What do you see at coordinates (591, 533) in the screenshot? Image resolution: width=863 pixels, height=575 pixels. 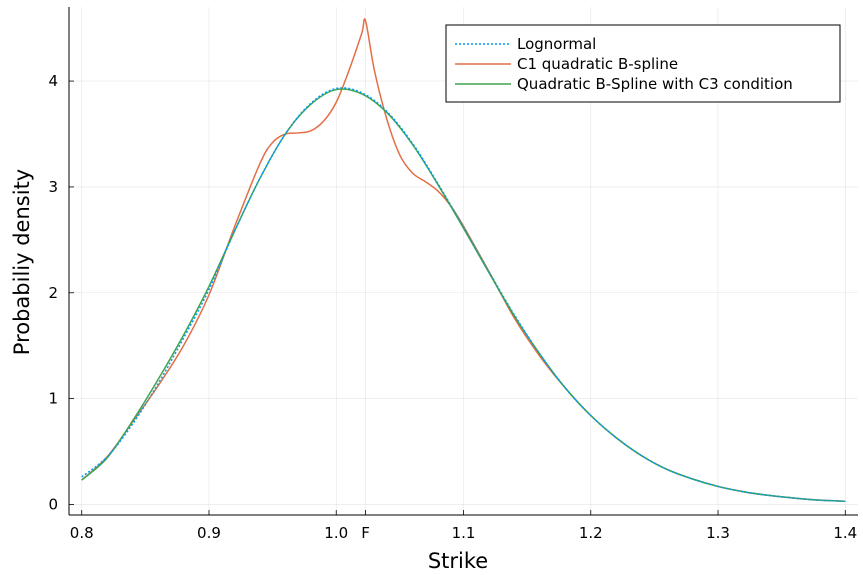 I see `x-tick-label: 1.2` at bounding box center [591, 533].